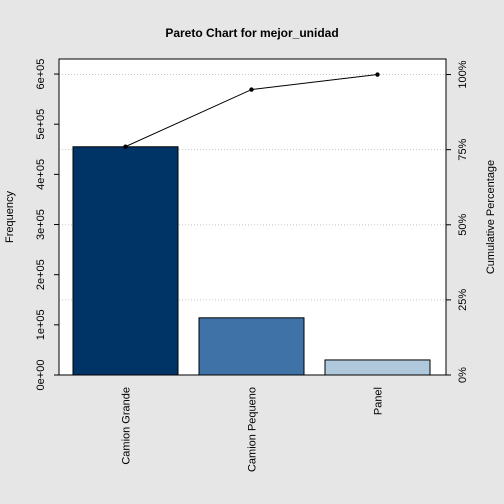 This screenshot has height=504, width=504. I want to click on y-tick-label-0: 0e+00, so click(41, 375).